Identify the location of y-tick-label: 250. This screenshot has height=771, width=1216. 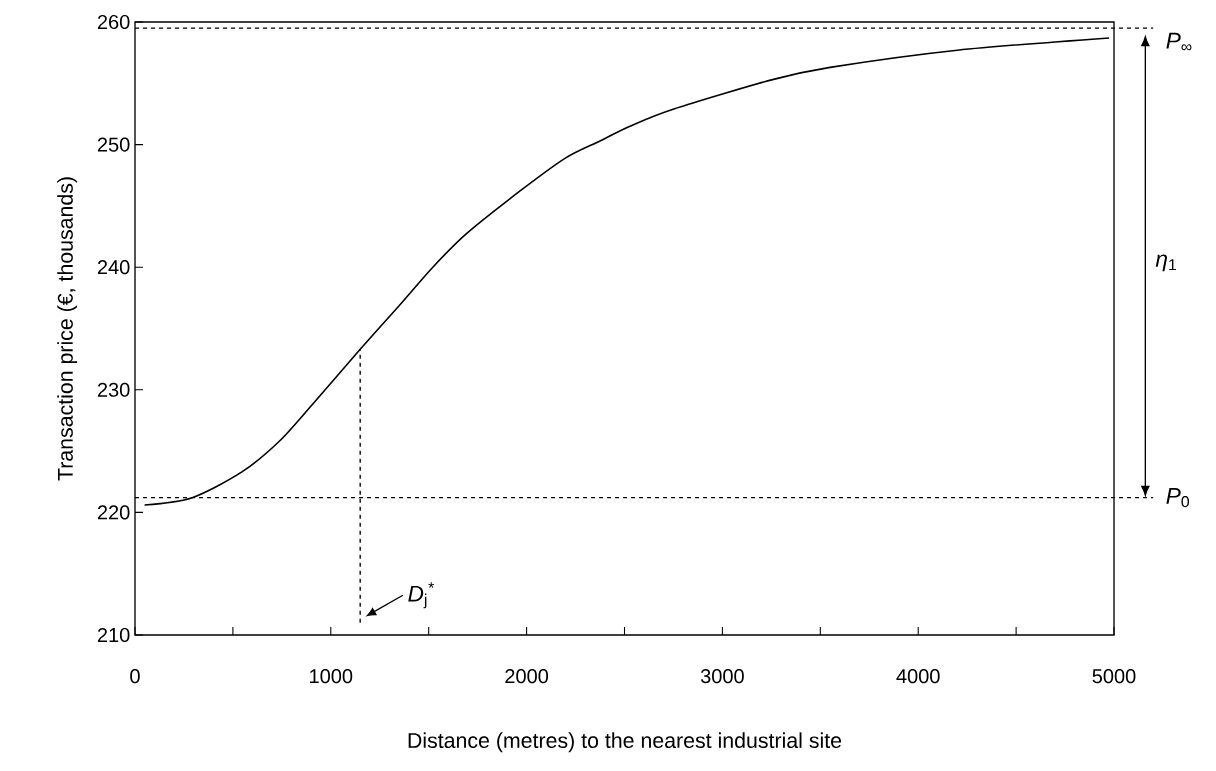
(113, 144).